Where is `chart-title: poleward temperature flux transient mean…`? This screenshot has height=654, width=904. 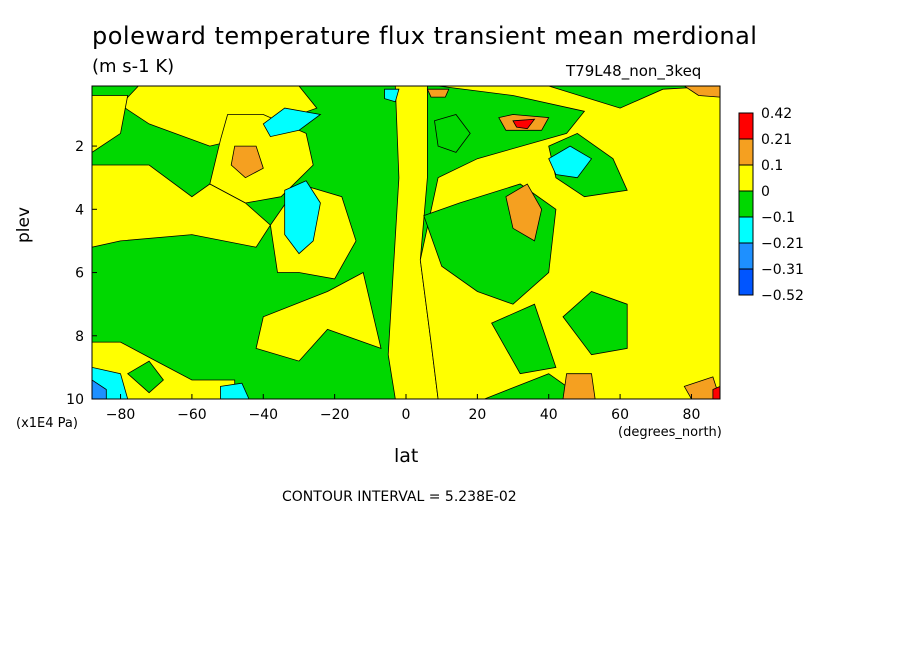 chart-title: poleward temperature flux transient mean… is located at coordinates (425, 36).